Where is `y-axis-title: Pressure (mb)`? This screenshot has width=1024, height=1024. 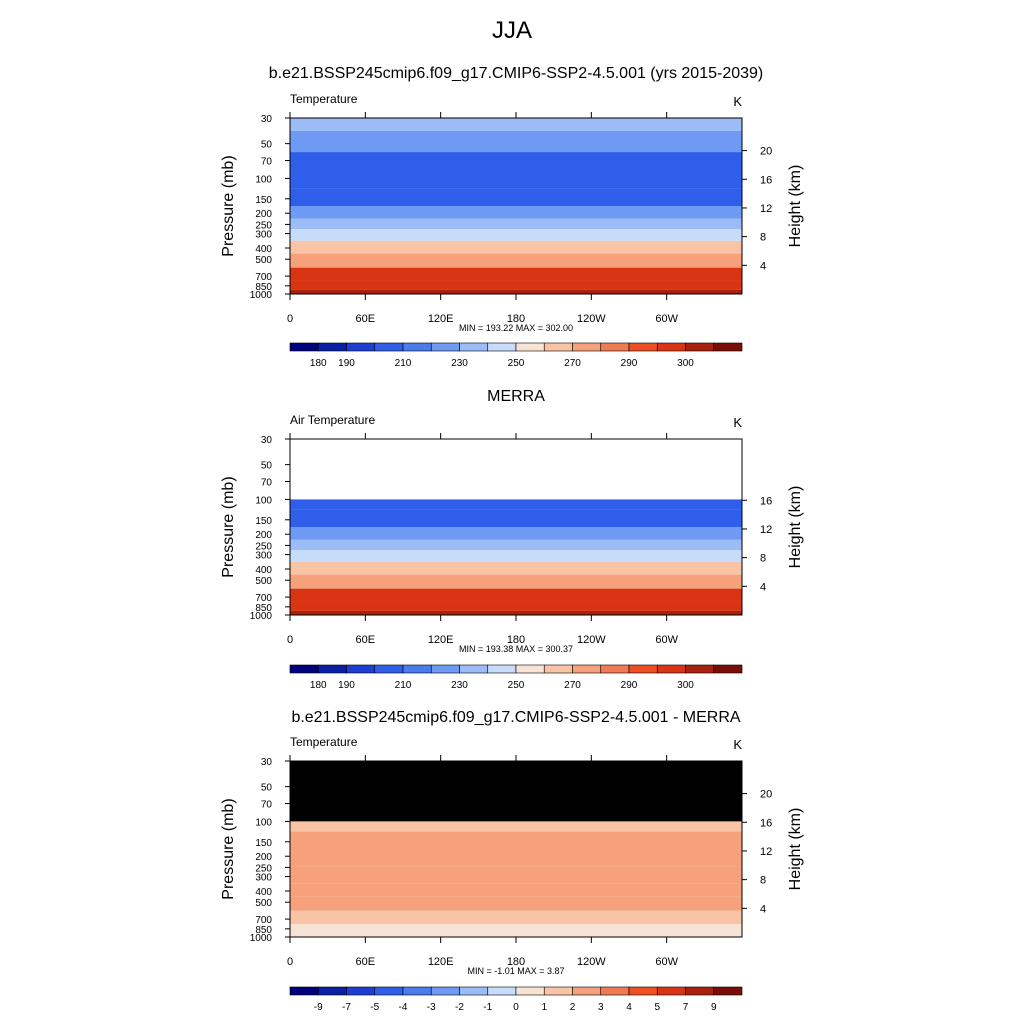 y-axis-title: Pressure (mb) is located at coordinates (228, 848).